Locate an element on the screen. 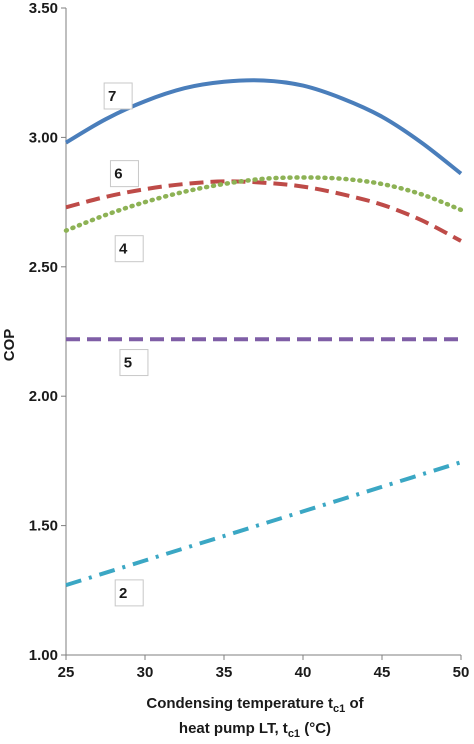 The image size is (474, 744). series-tag-6: 6 is located at coordinates (124, 174).